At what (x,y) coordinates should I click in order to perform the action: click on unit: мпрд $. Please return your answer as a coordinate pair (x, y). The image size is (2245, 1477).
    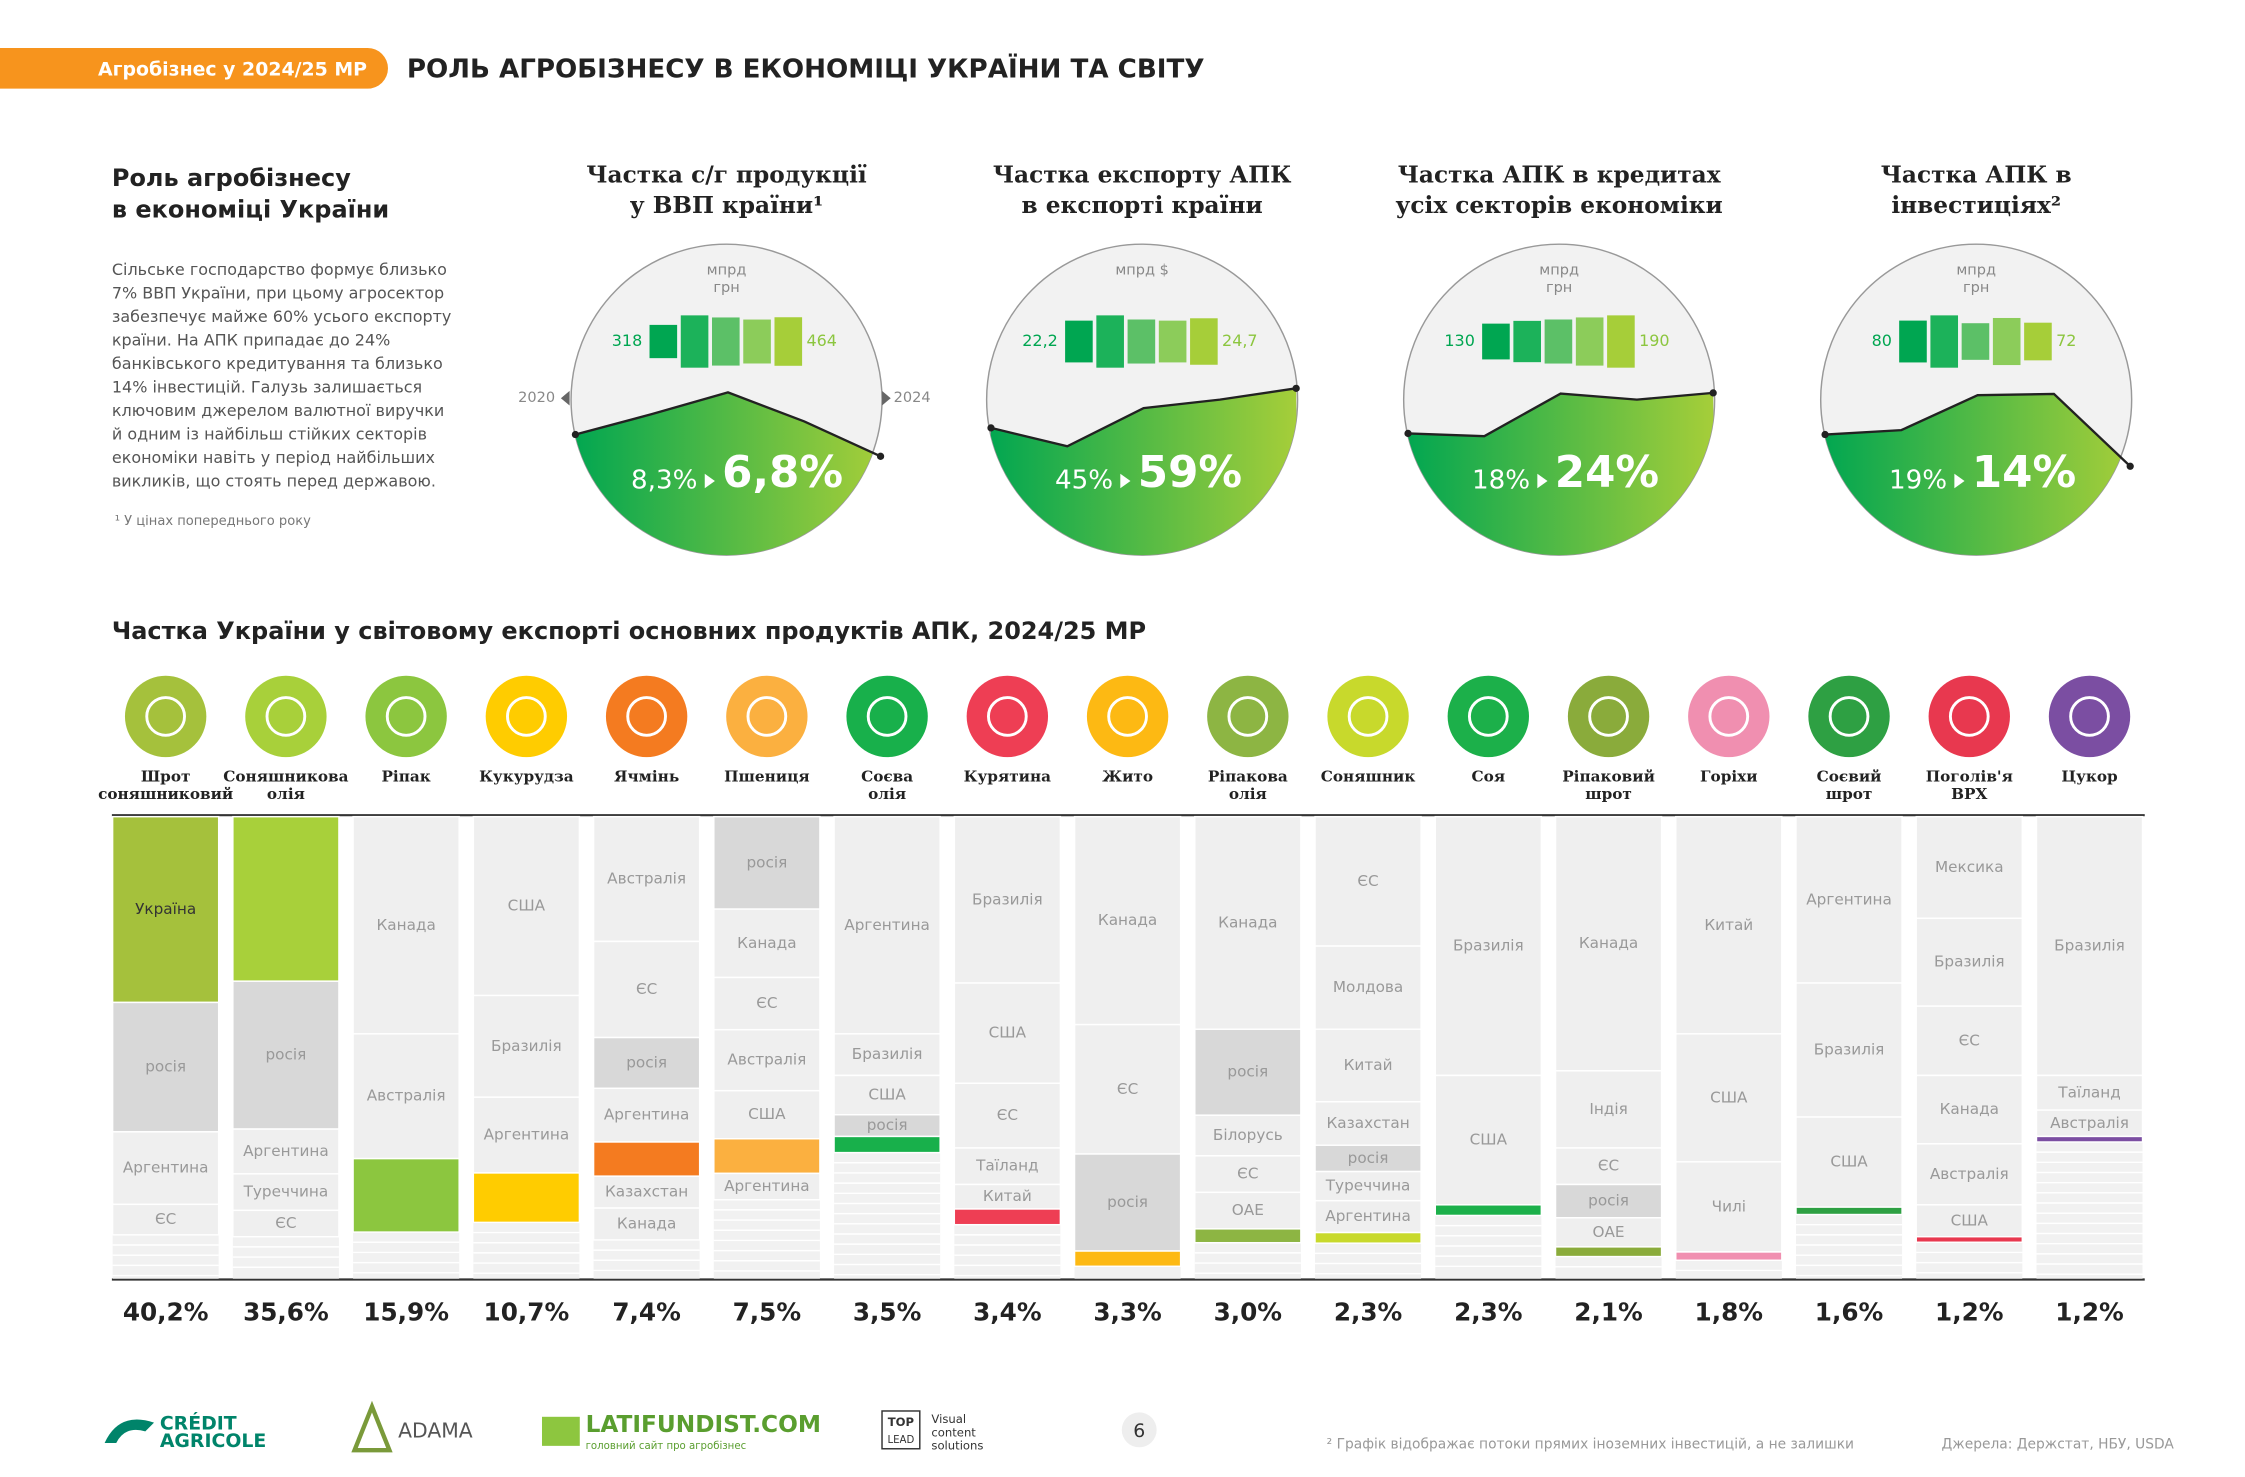
    Looking at the image, I should click on (1142, 270).